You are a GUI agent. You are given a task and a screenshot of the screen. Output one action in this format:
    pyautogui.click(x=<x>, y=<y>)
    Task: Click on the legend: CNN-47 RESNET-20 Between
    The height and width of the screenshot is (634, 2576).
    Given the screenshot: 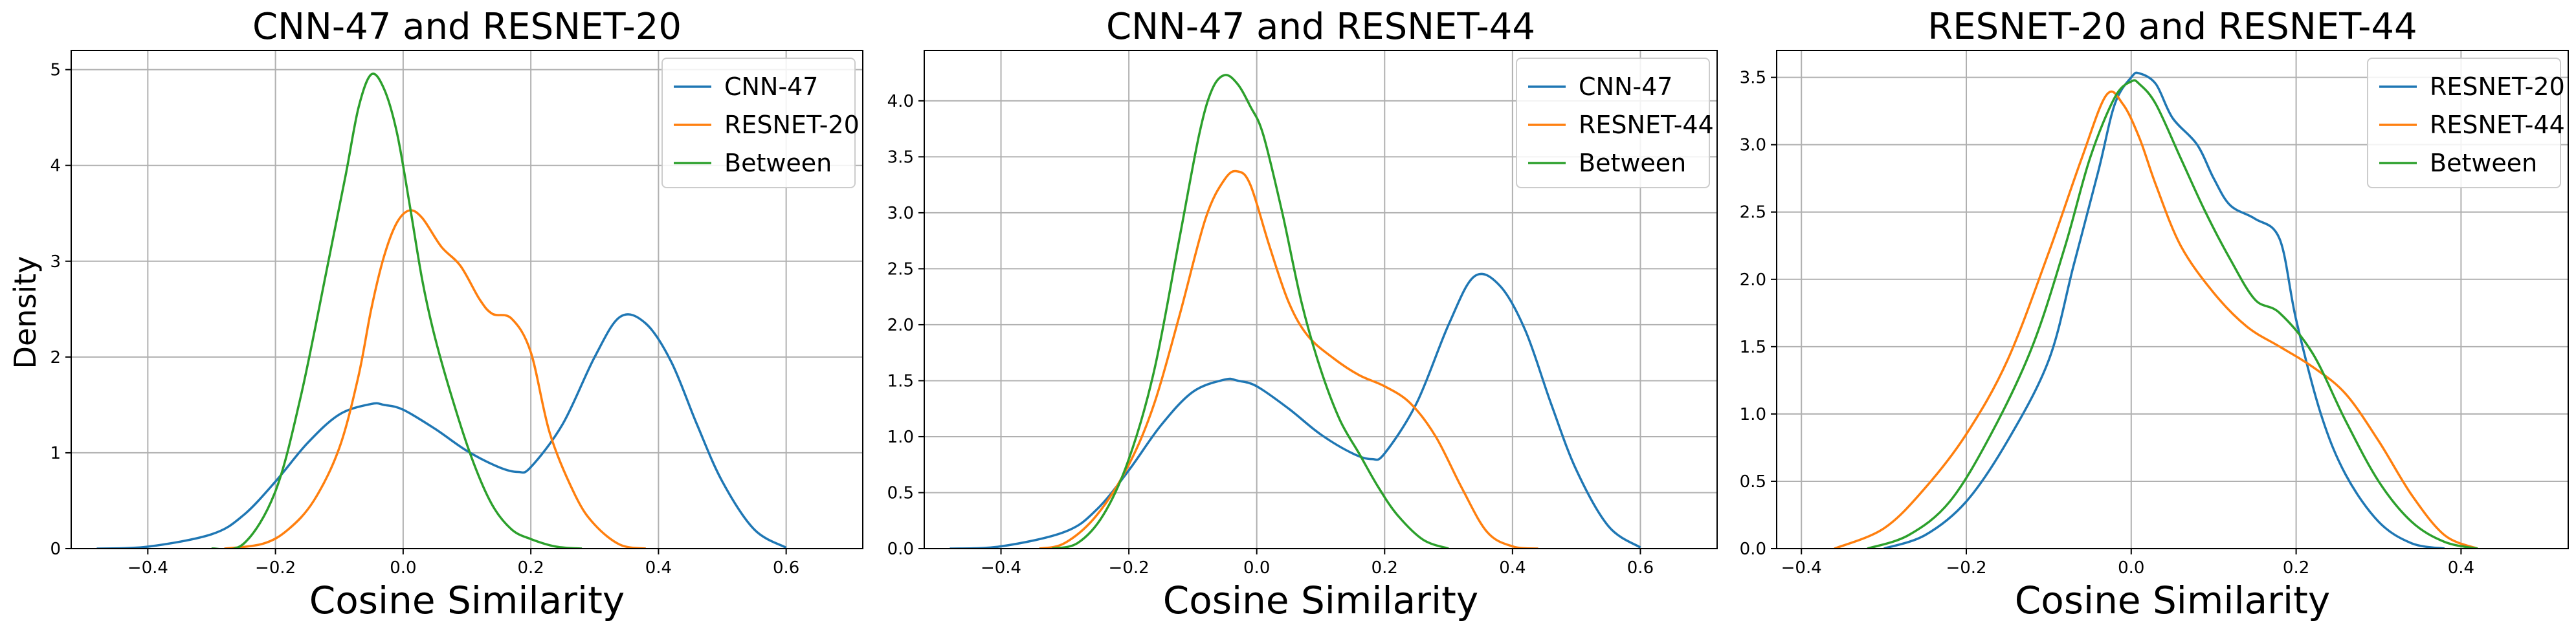 What is the action you would take?
    pyautogui.click(x=760, y=123)
    